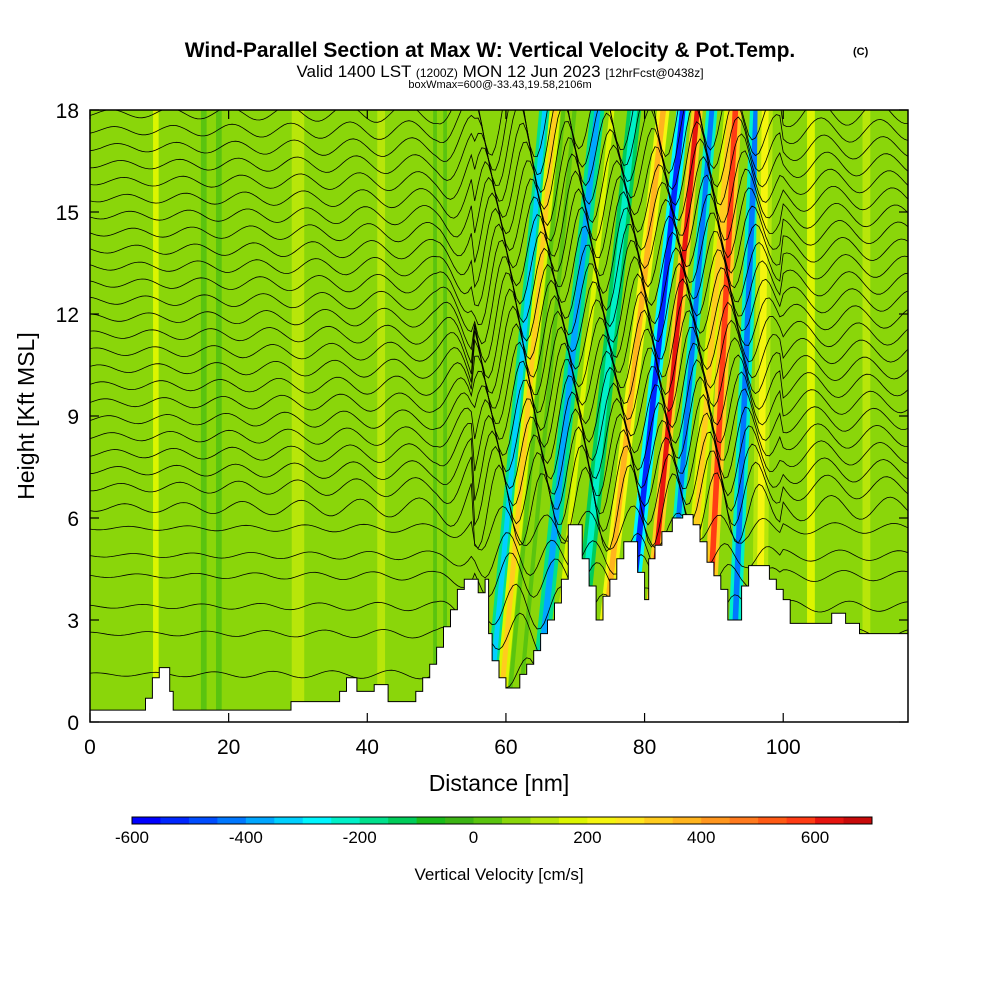  What do you see at coordinates (26, 415) in the screenshot?
I see `y-axis-title: Height [Kft MSL]` at bounding box center [26, 415].